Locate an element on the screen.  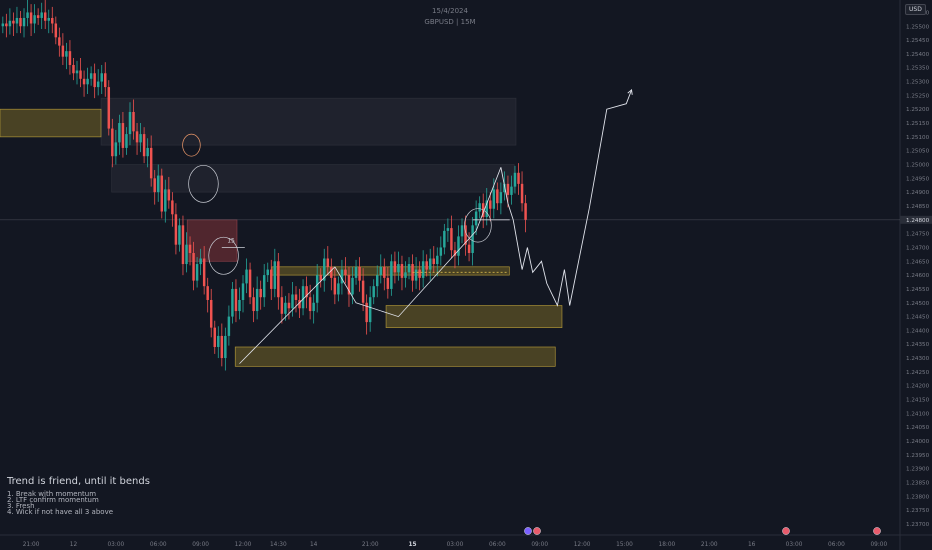
y-tick-label: 1.24200 is located at coordinates (918, 387).